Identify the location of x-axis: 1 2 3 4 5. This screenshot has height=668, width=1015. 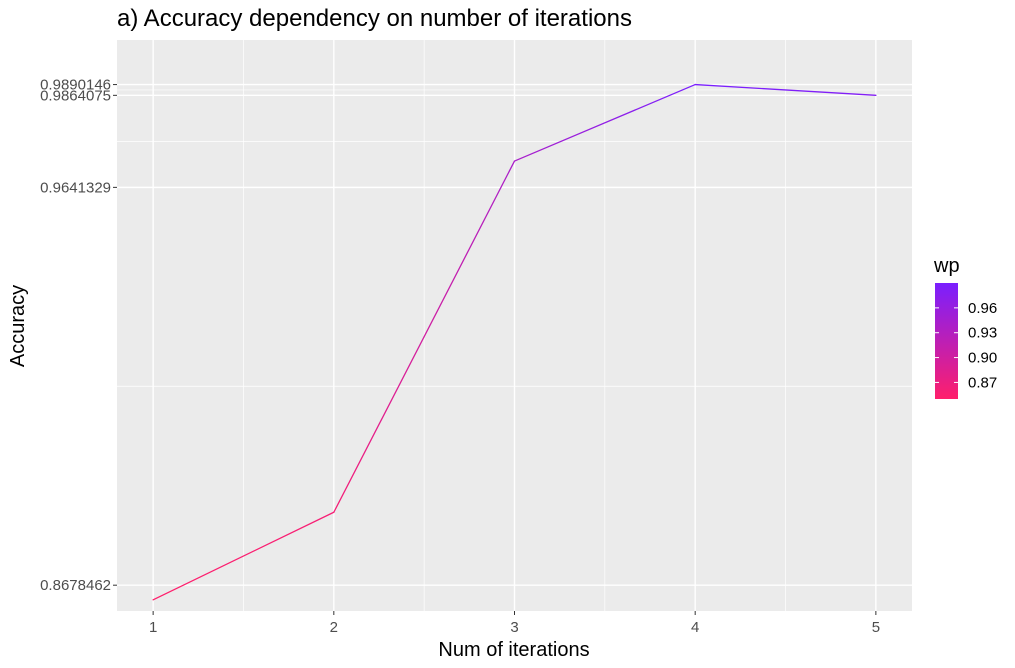
(514, 623).